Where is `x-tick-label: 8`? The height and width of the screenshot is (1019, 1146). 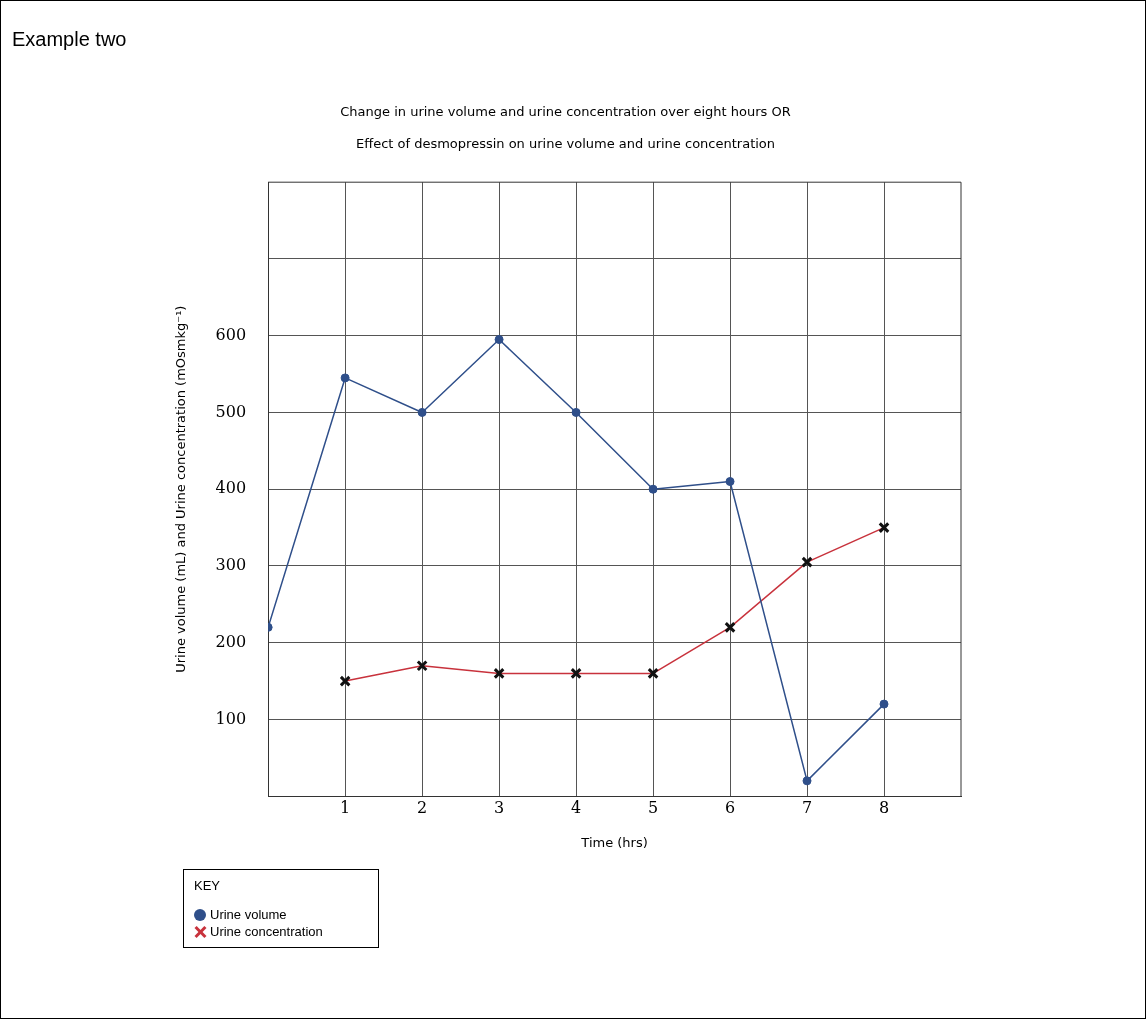
x-tick-label: 8 is located at coordinates (884, 807).